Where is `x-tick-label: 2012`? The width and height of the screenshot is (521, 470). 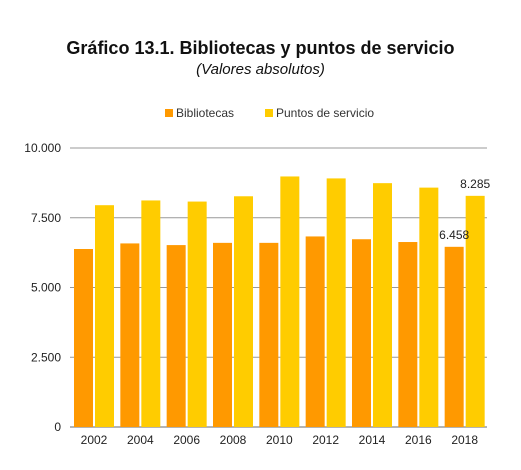
x-tick-label: 2012 is located at coordinates (325, 440).